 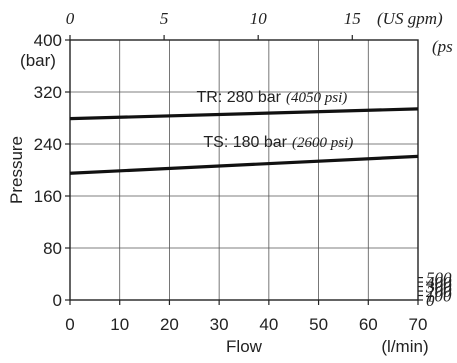 I want to click on y-right-axis-unit: (ps, so click(x=442, y=46).